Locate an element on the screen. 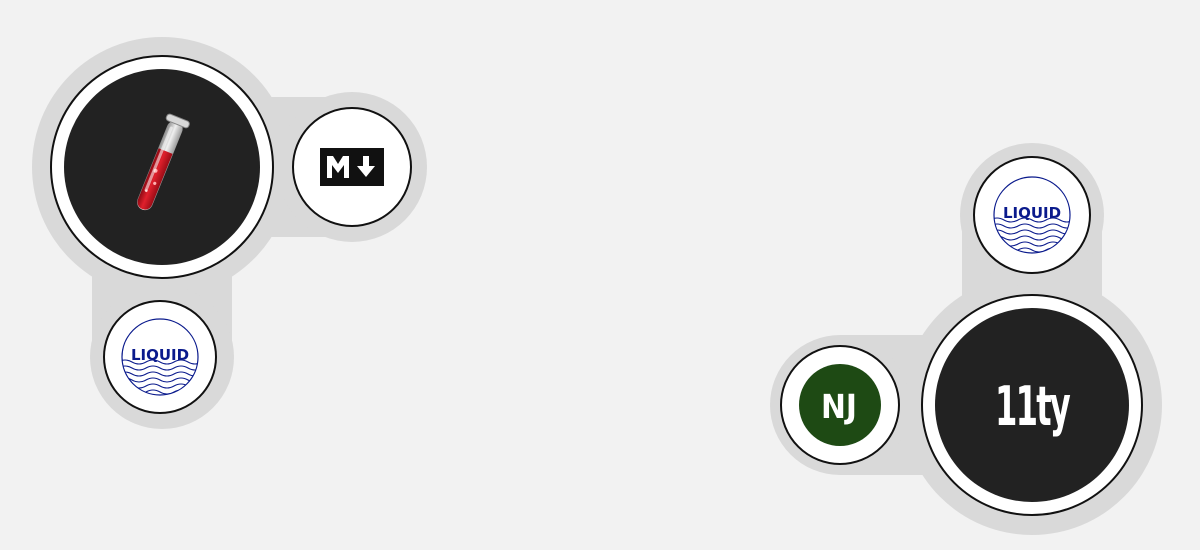 The height and width of the screenshot is (550, 1200). markdown-node is located at coordinates (352, 167).